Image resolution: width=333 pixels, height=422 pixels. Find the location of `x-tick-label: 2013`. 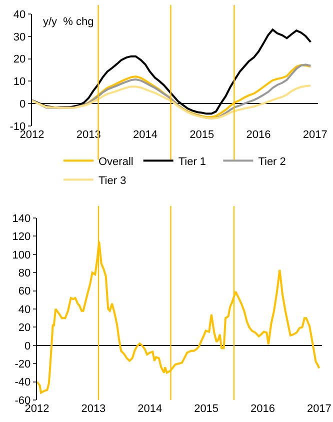

x-tick-label: 2013 is located at coordinates (93, 409).